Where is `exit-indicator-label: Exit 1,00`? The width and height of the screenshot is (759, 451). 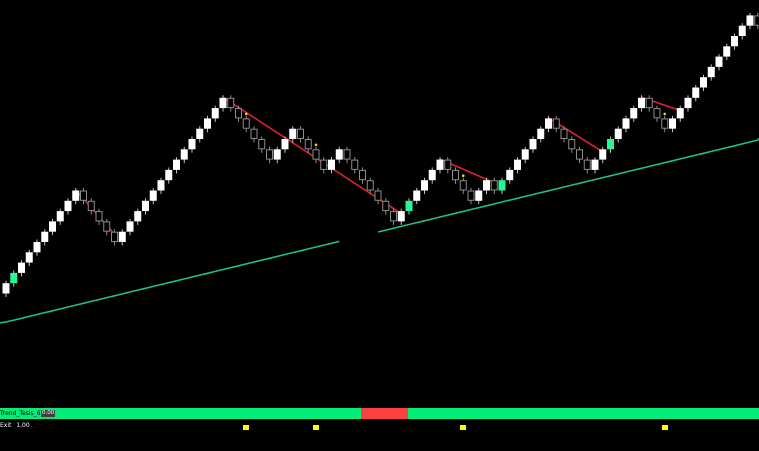
exit-indicator-label: Exit 1,00 is located at coordinates (15, 425).